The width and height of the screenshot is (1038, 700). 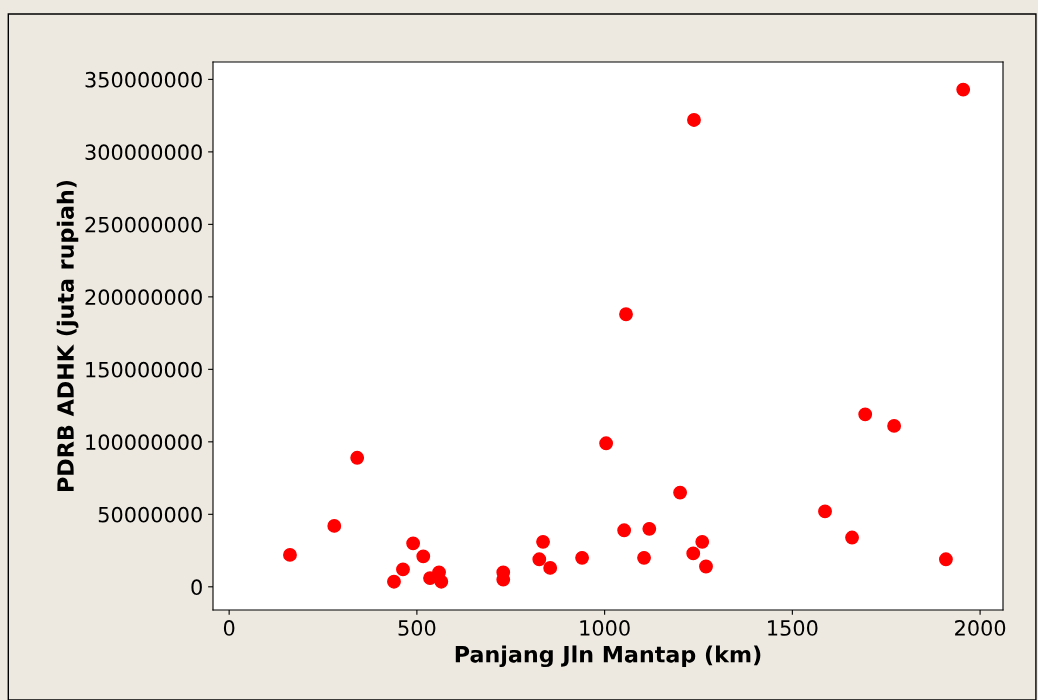 What do you see at coordinates (196, 587) in the screenshot?
I see `y-tick-label: 0` at bounding box center [196, 587].